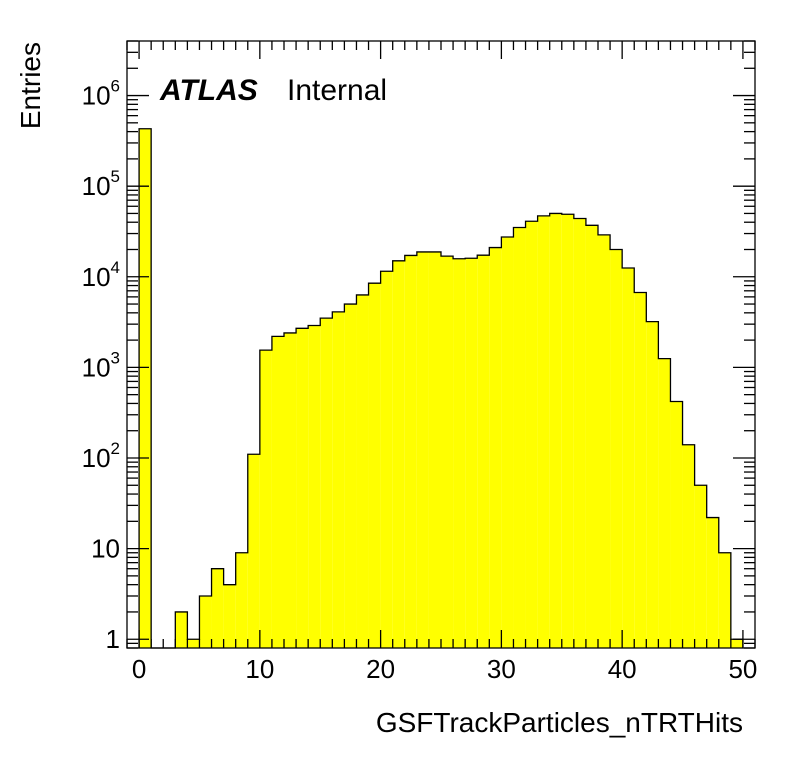 Image resolution: width=796 pixels, height=772 pixels. What do you see at coordinates (101, 456) in the screenshot?
I see `y-tick-label: 10²` at bounding box center [101, 456].